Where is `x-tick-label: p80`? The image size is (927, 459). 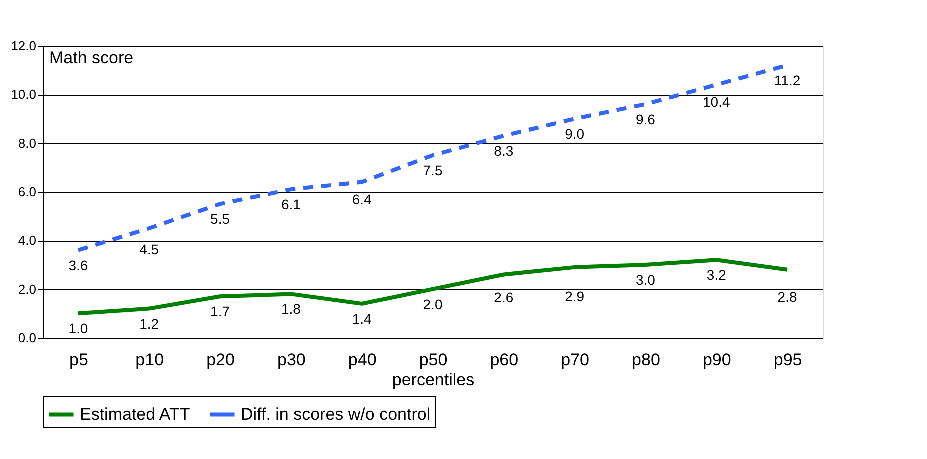
x-tick-label: p80 is located at coordinates (646, 360).